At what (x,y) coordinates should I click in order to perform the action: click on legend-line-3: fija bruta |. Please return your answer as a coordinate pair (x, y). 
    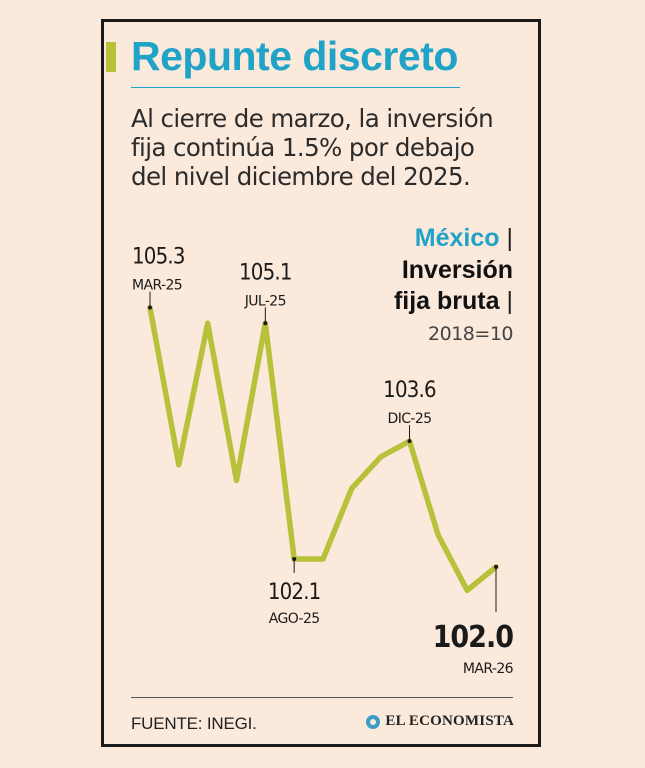
    Looking at the image, I should click on (453, 301).